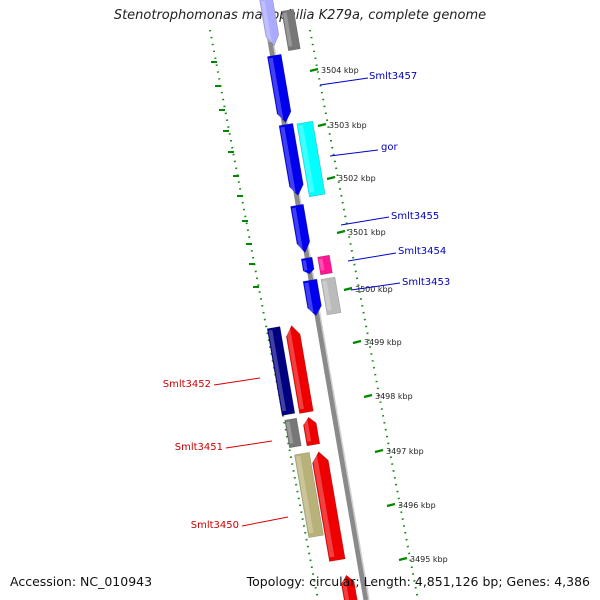  What do you see at coordinates (312, 431) in the screenshot?
I see `gene-feature-smlt3451-red` at bounding box center [312, 431].